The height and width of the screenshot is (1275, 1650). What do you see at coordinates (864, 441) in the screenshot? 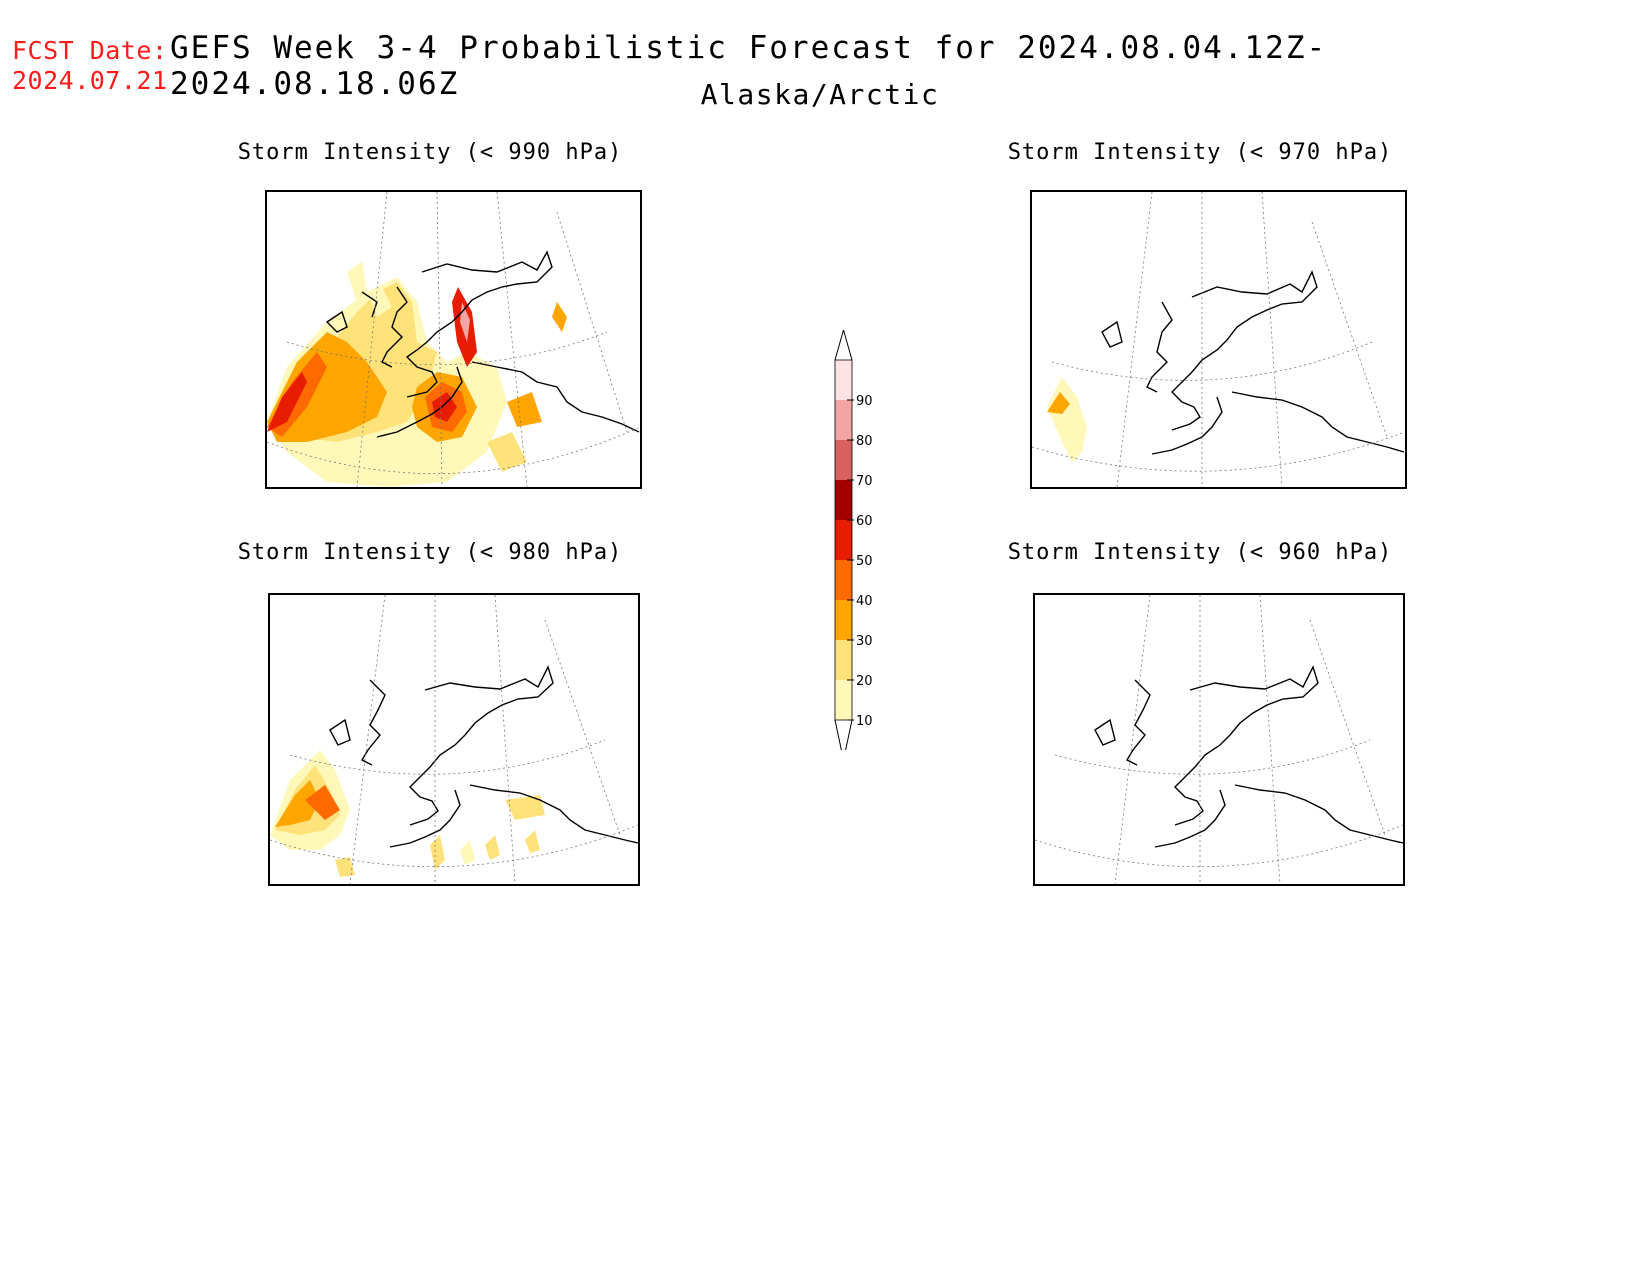
I see `colorbar-tick-label: 80` at bounding box center [864, 441].